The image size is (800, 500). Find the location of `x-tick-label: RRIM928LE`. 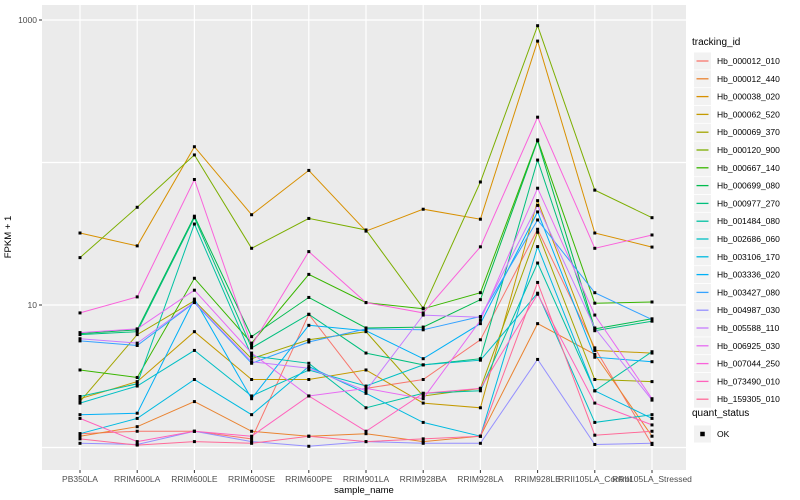

x-tick-label: RRIM928LE is located at coordinates (537, 479).